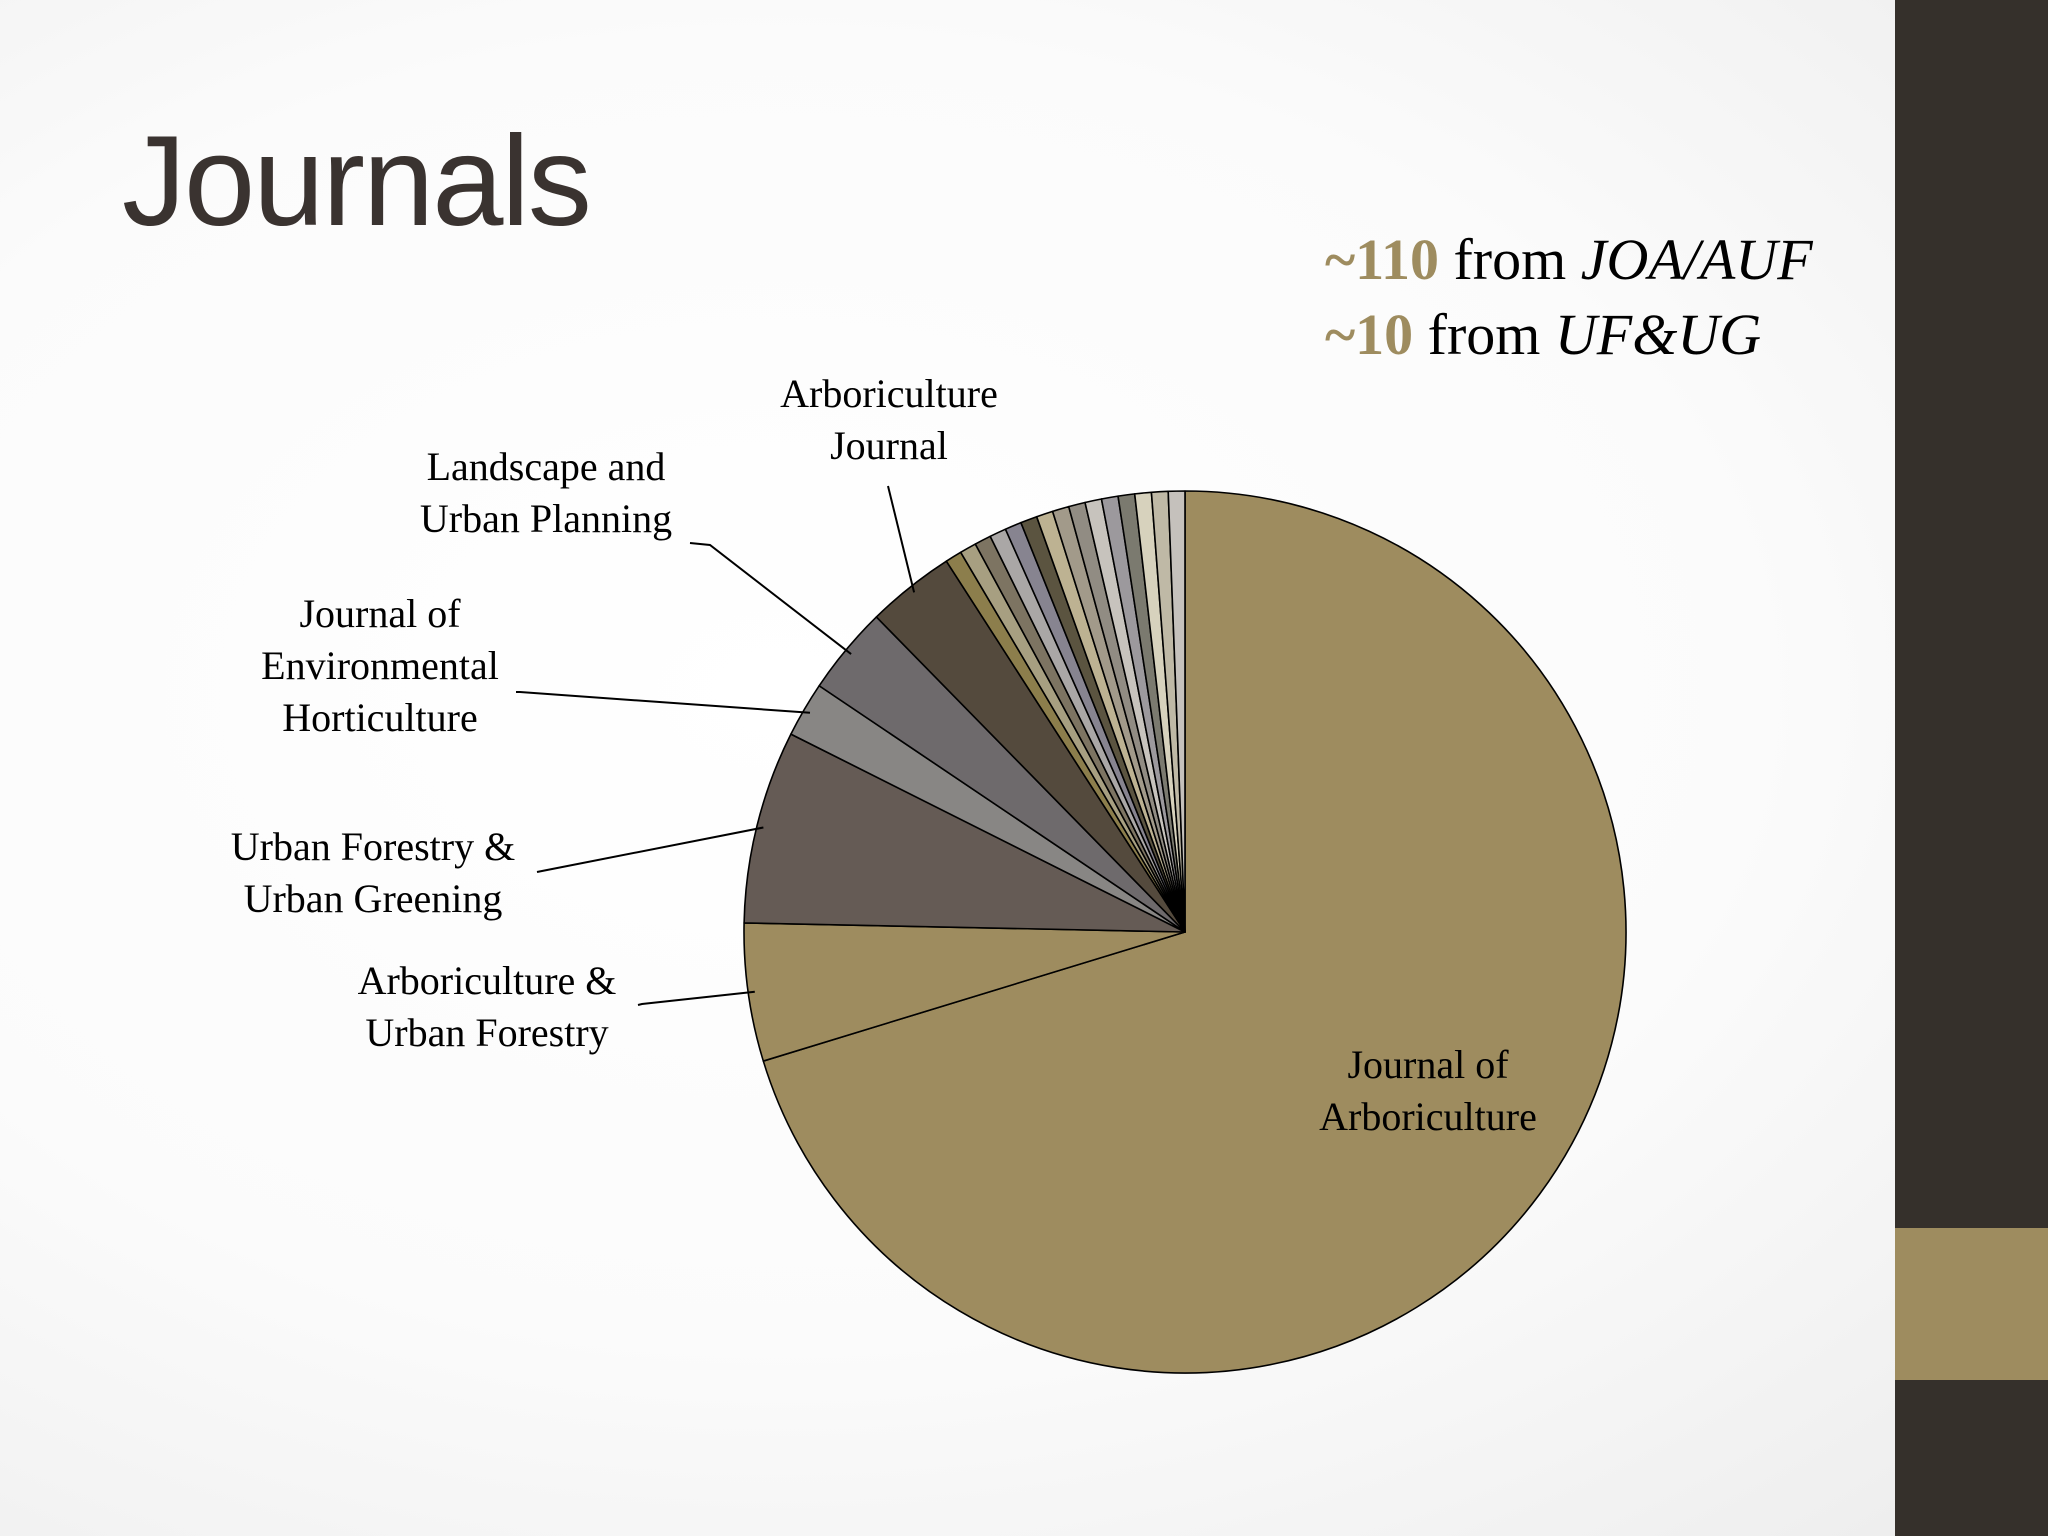  What do you see at coordinates (889, 419) in the screenshot?
I see `slice-label: Arboriculture Journal` at bounding box center [889, 419].